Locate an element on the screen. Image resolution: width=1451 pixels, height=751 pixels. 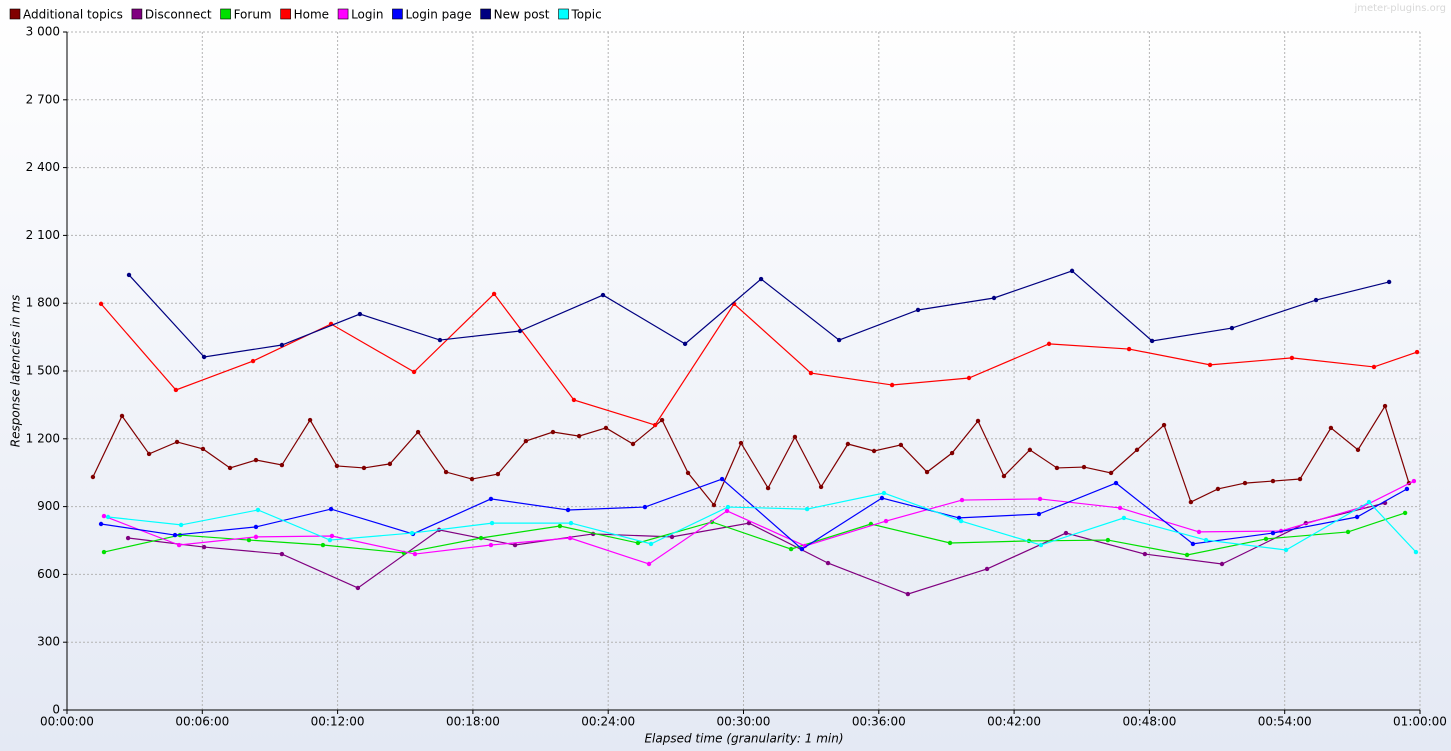
y-tick-label: 2 100 is located at coordinates (43, 235).